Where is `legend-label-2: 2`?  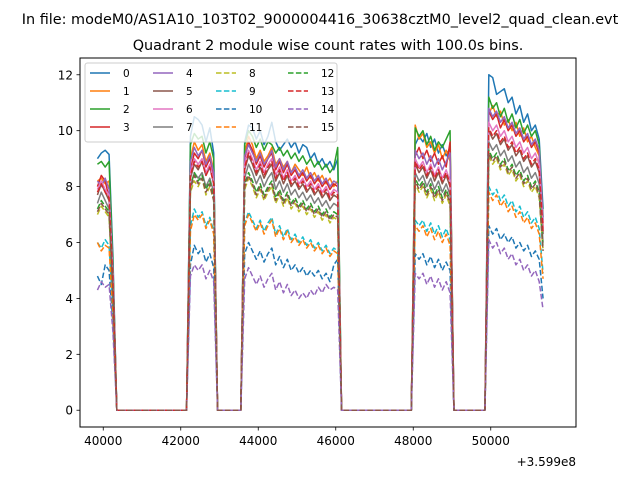 legend-label-2: 2 is located at coordinates (126, 110).